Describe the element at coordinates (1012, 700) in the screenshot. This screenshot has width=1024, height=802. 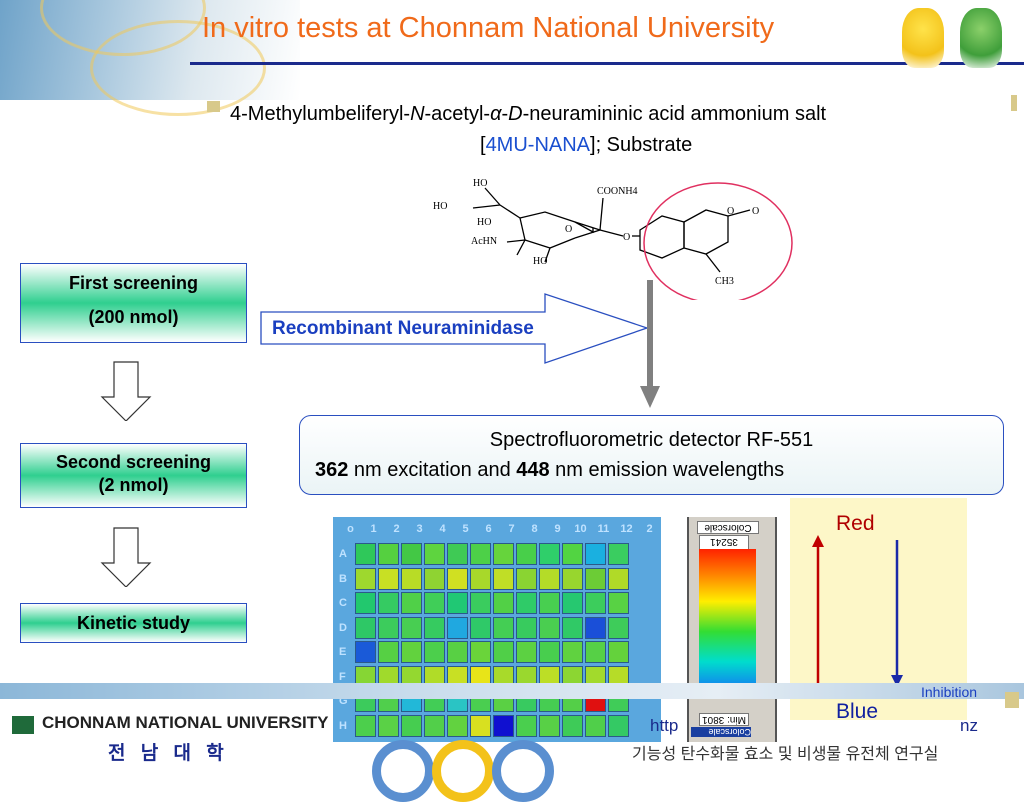
I see `footer-tab-marker` at that location.